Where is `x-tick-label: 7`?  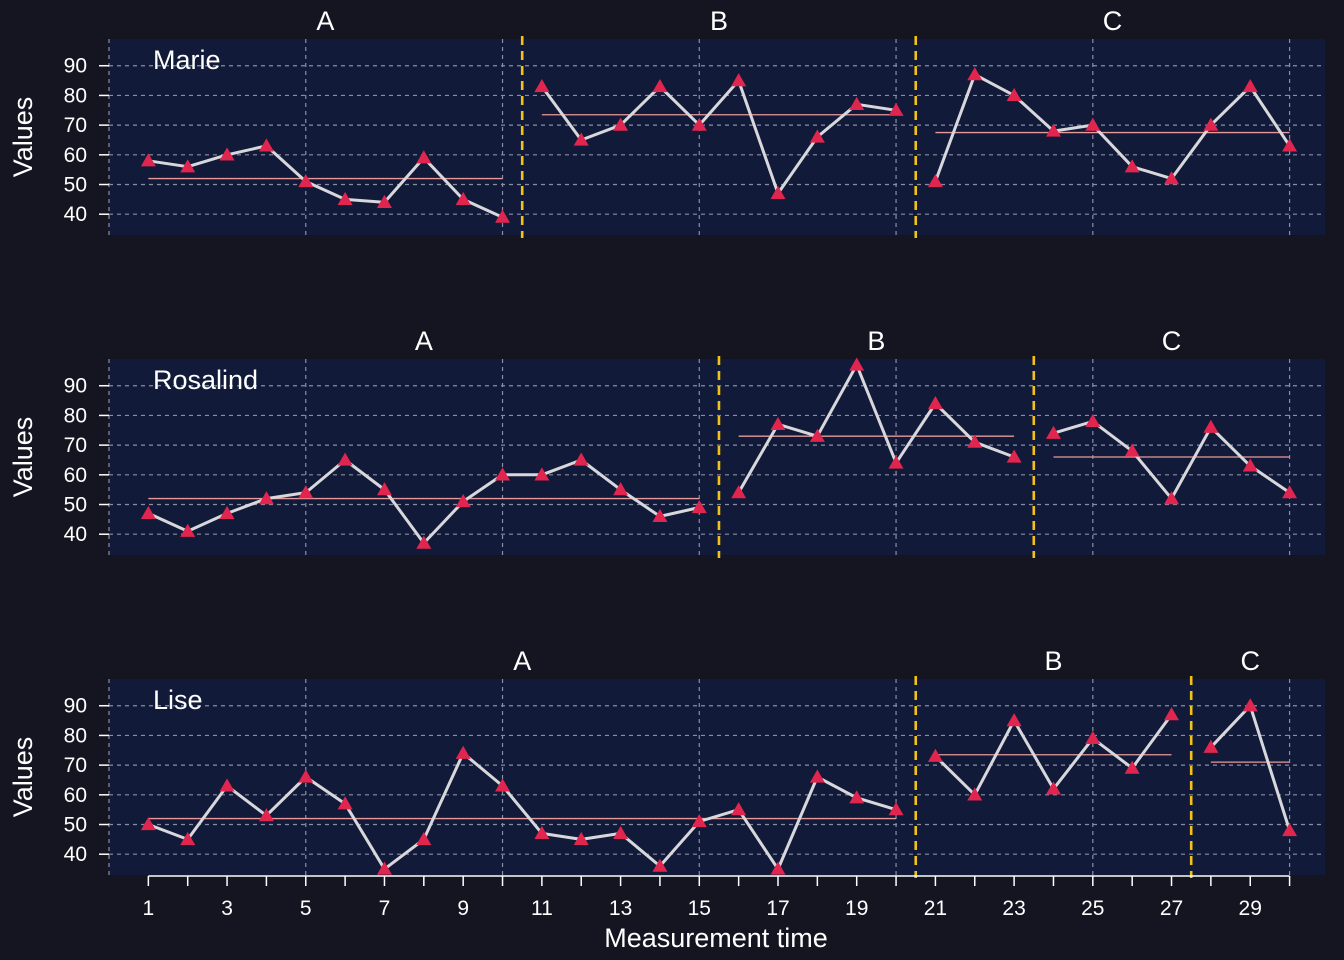
x-tick-label: 7 is located at coordinates (385, 908).